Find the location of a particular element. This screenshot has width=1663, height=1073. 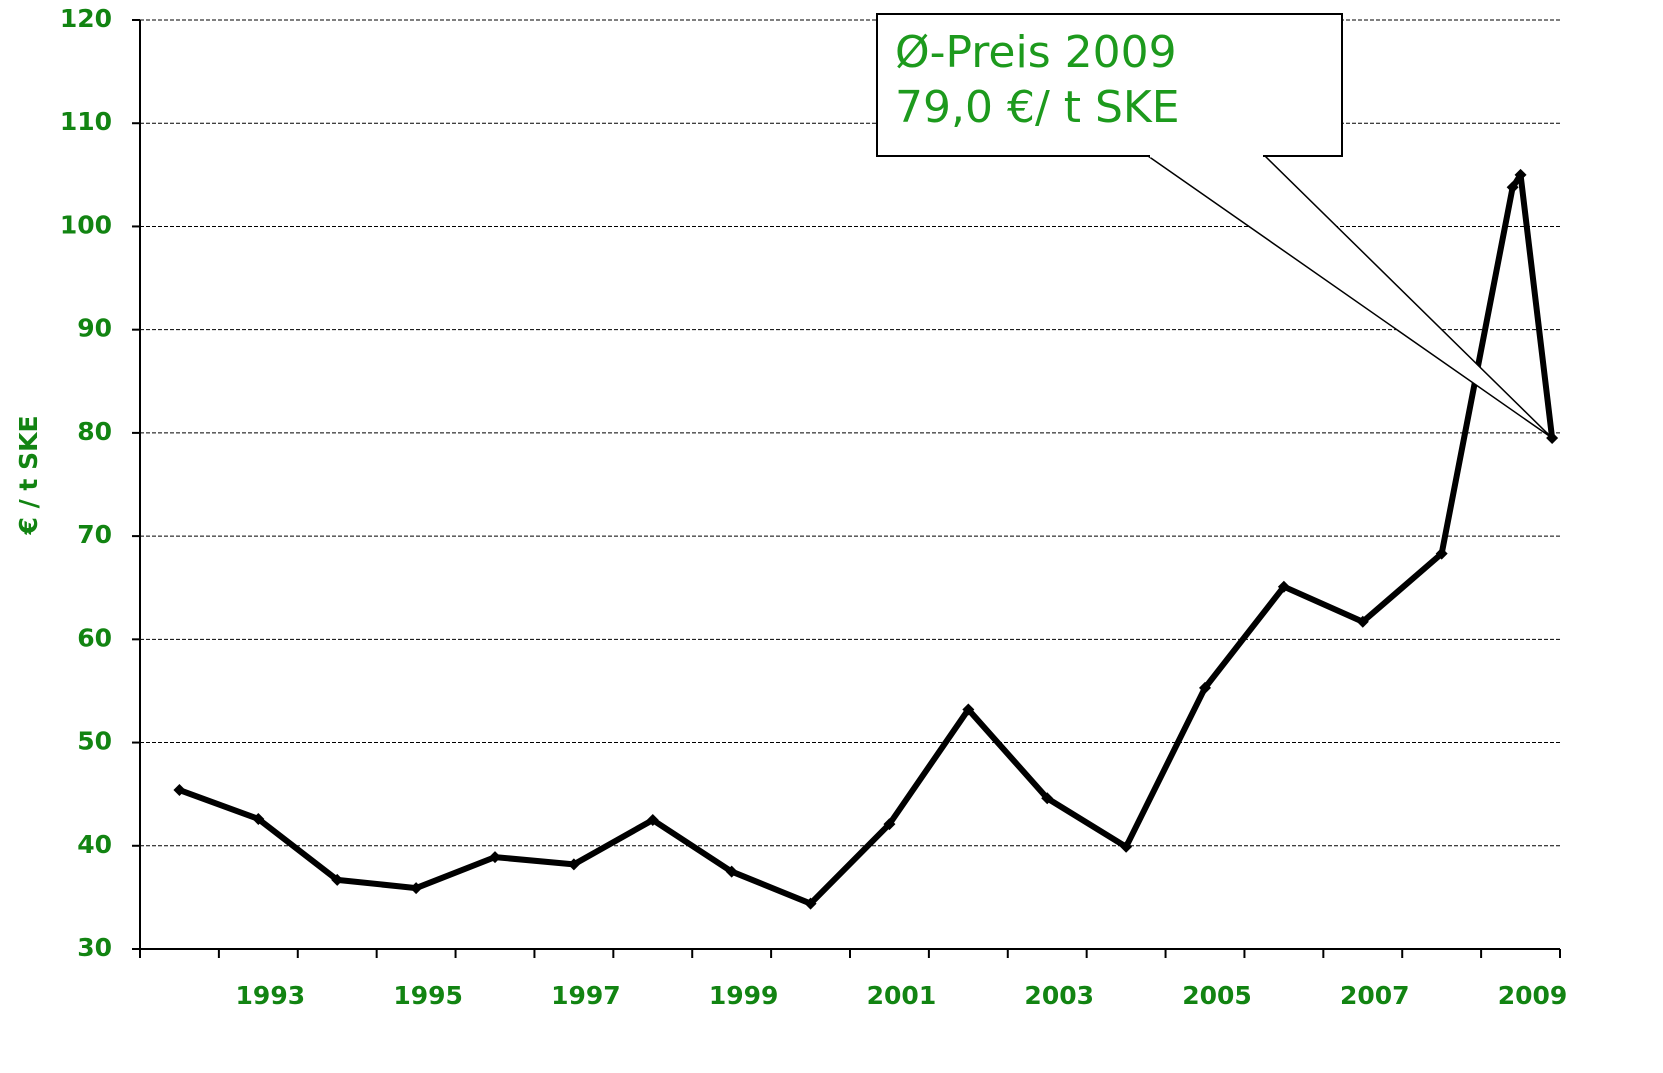

y-tick-label: 80 is located at coordinates (94, 431).